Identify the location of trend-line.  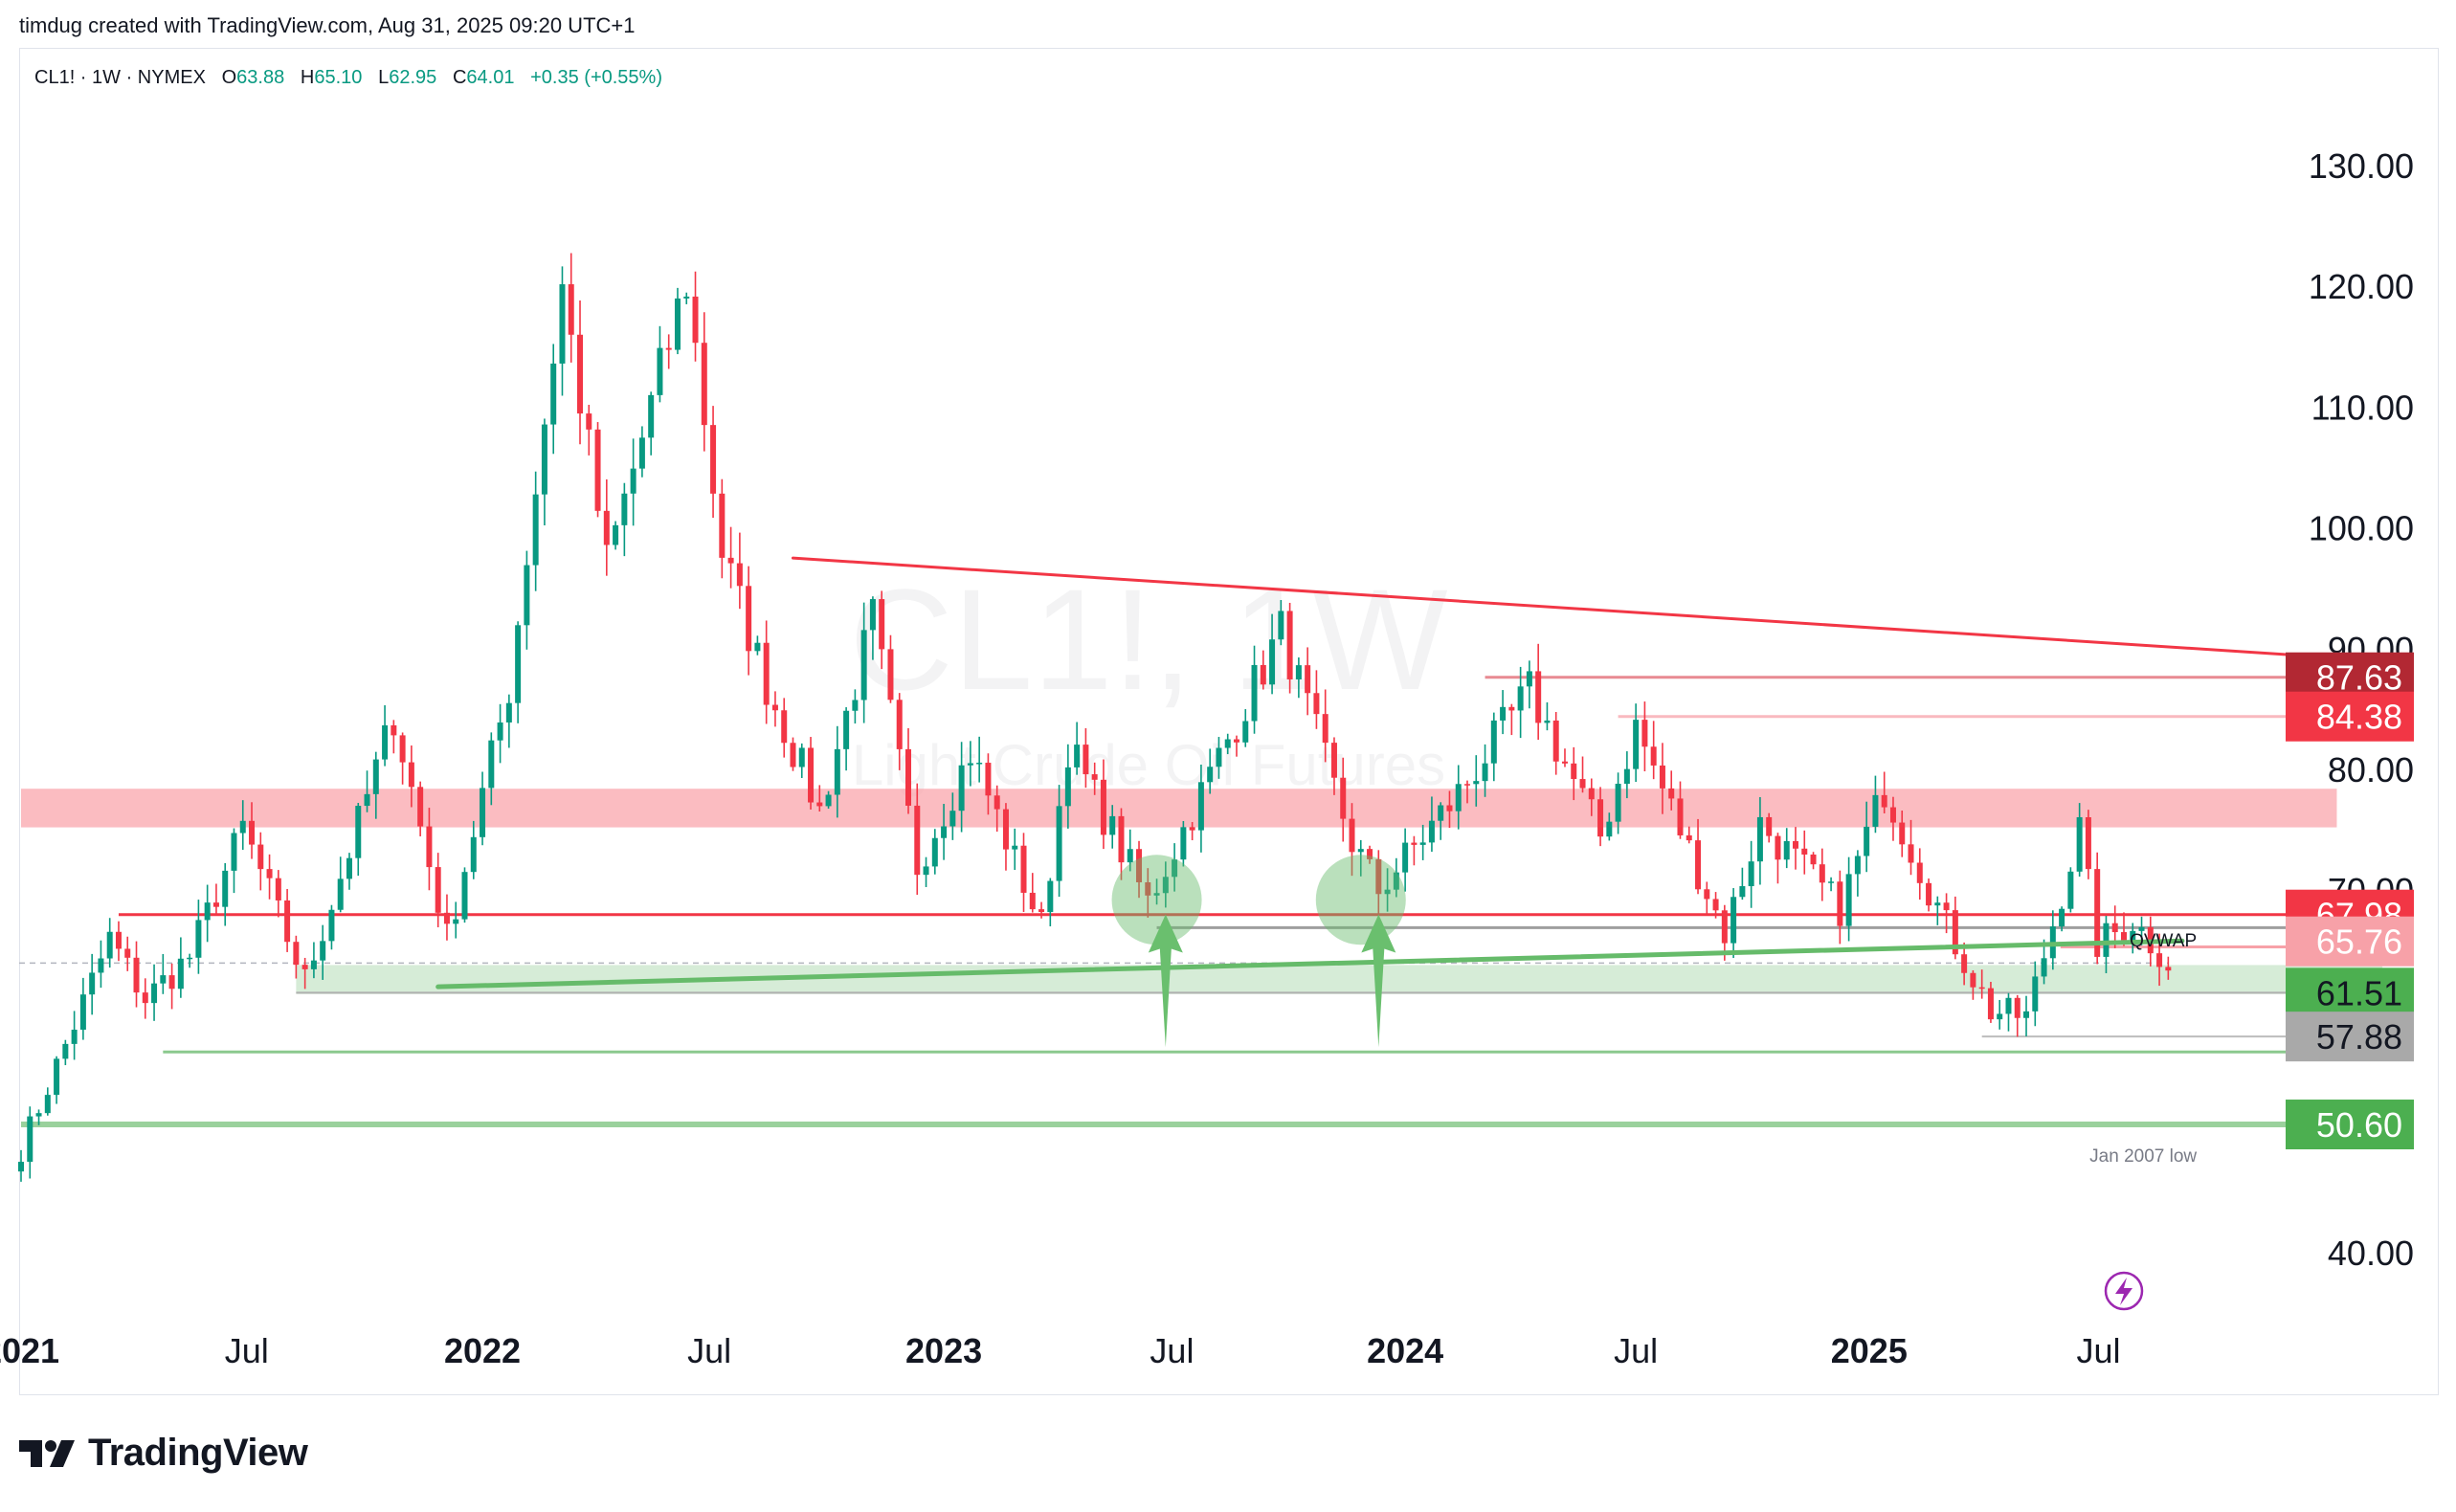
(1310, 963).